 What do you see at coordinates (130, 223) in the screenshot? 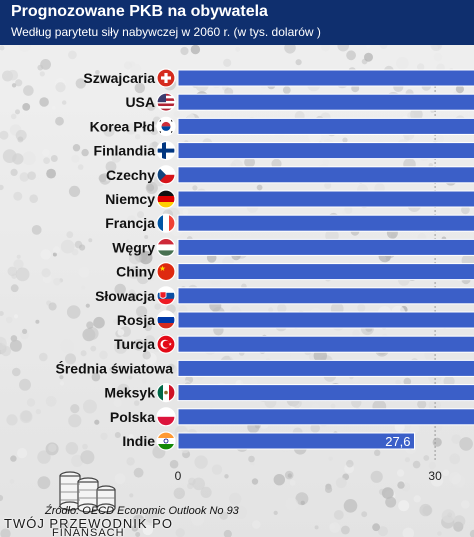
I see `category-label: Francja` at bounding box center [130, 223].